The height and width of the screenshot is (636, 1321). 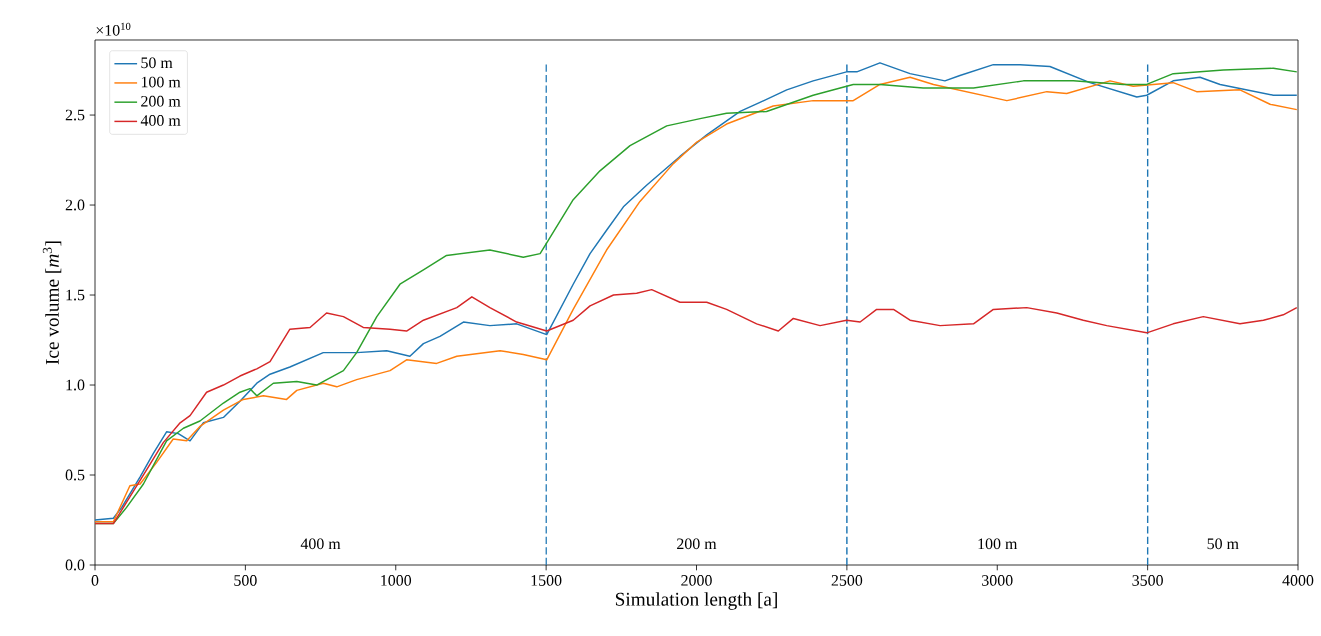 What do you see at coordinates (161, 82) in the screenshot?
I see `legend-label: 100 m` at bounding box center [161, 82].